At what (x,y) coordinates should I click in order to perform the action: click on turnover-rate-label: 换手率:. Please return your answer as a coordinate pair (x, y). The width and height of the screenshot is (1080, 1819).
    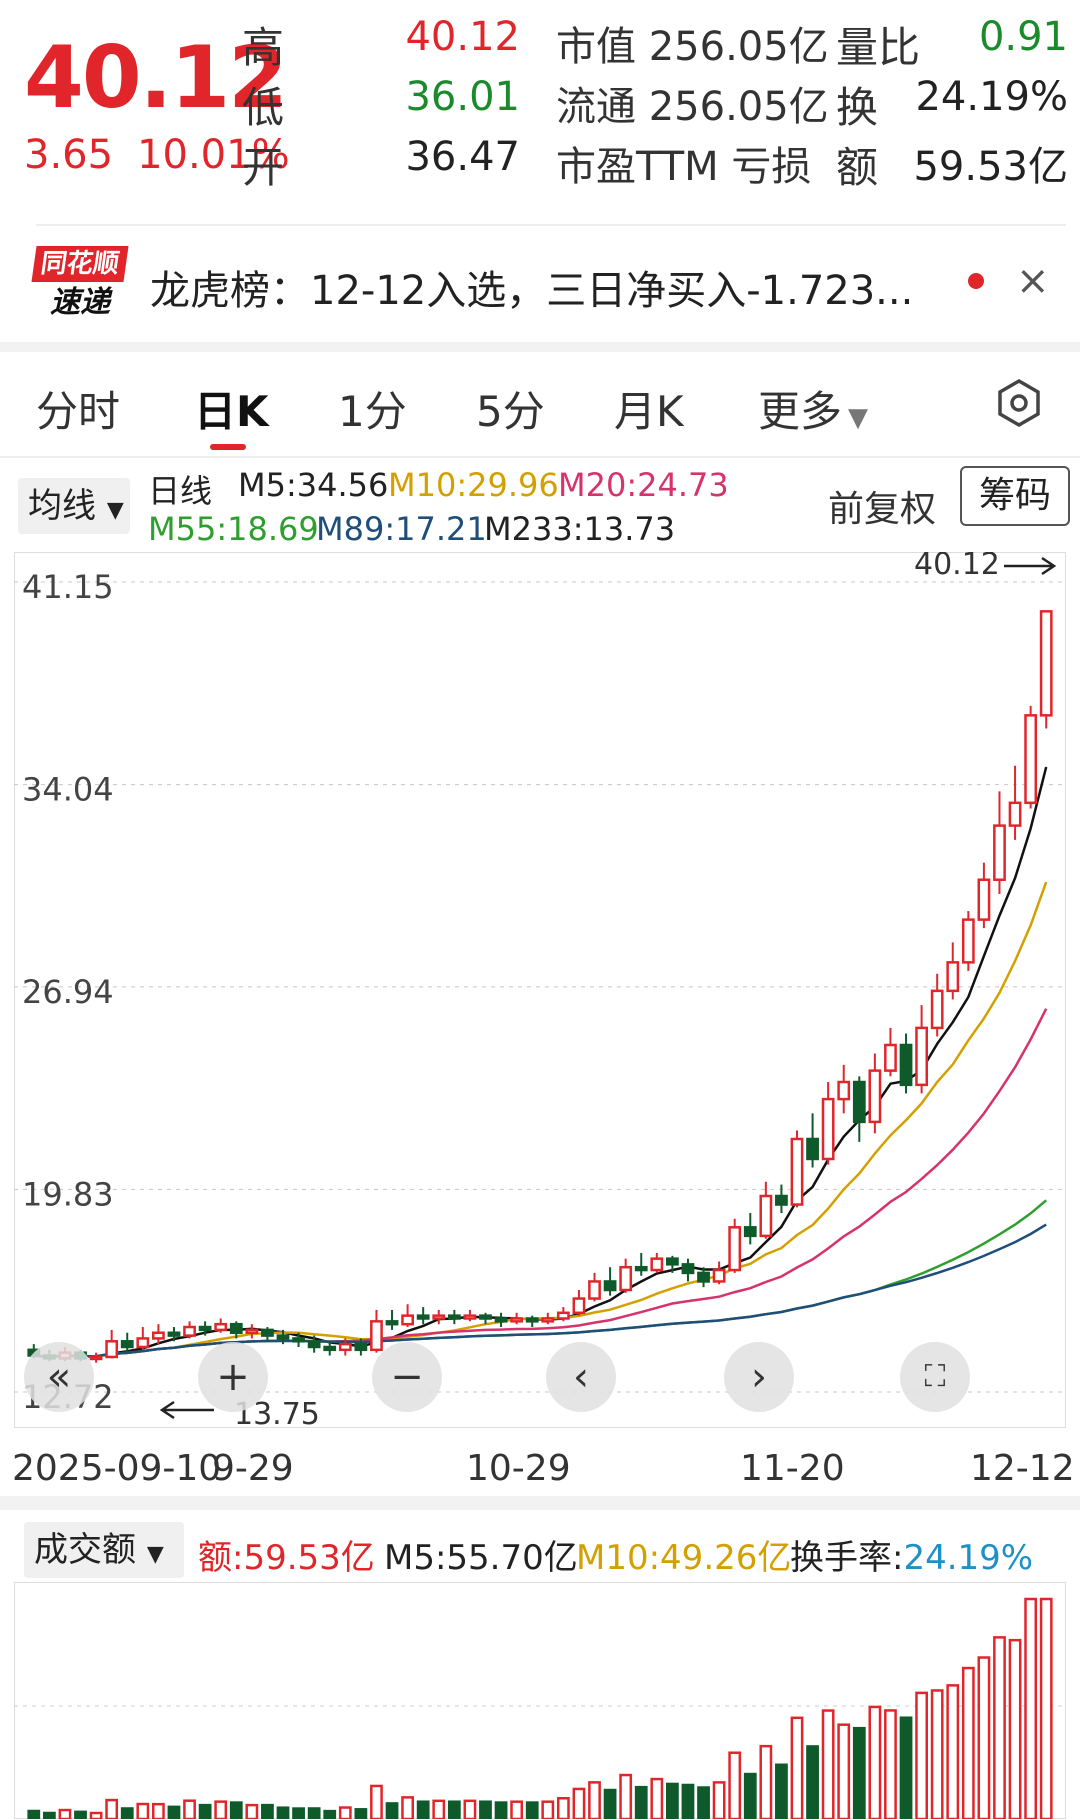
    Looking at the image, I should click on (847, 1558).